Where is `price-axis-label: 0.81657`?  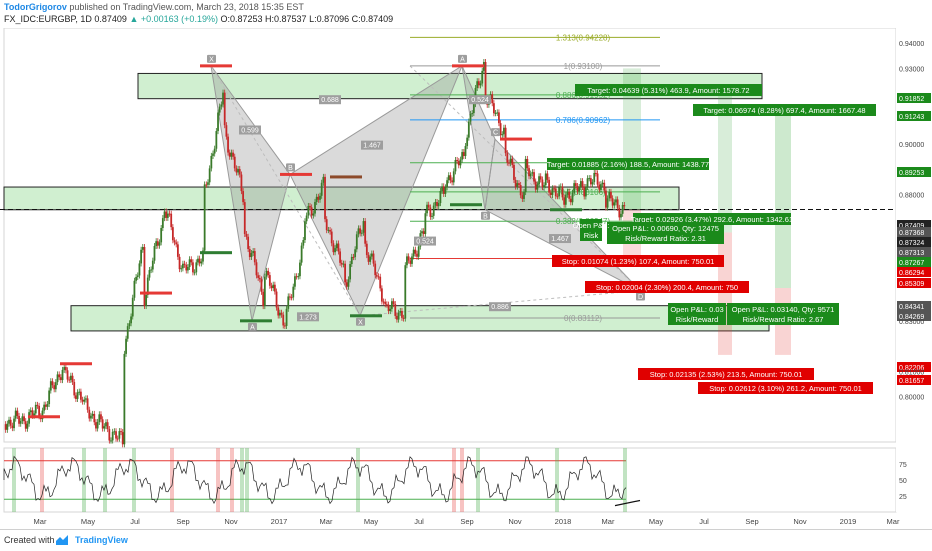 price-axis-label: 0.81657 is located at coordinates (911, 381).